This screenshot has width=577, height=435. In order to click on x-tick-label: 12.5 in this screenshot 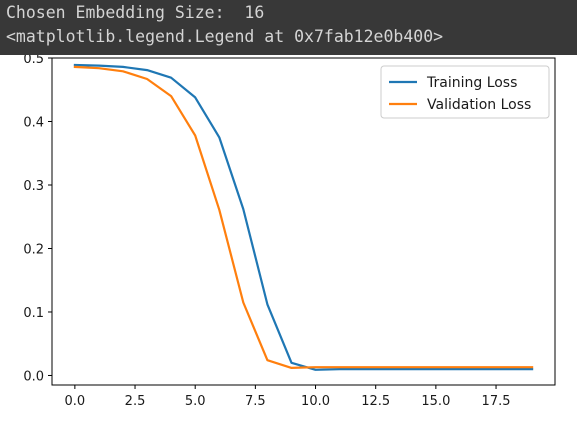, I will do `click(375, 401)`.